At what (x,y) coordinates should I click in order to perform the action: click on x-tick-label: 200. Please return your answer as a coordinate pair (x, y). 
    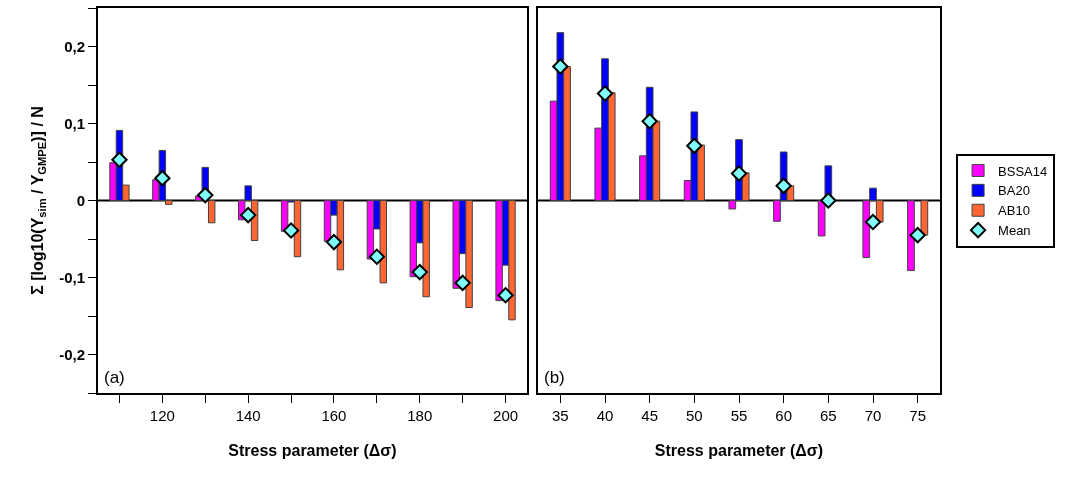
    Looking at the image, I should click on (506, 415).